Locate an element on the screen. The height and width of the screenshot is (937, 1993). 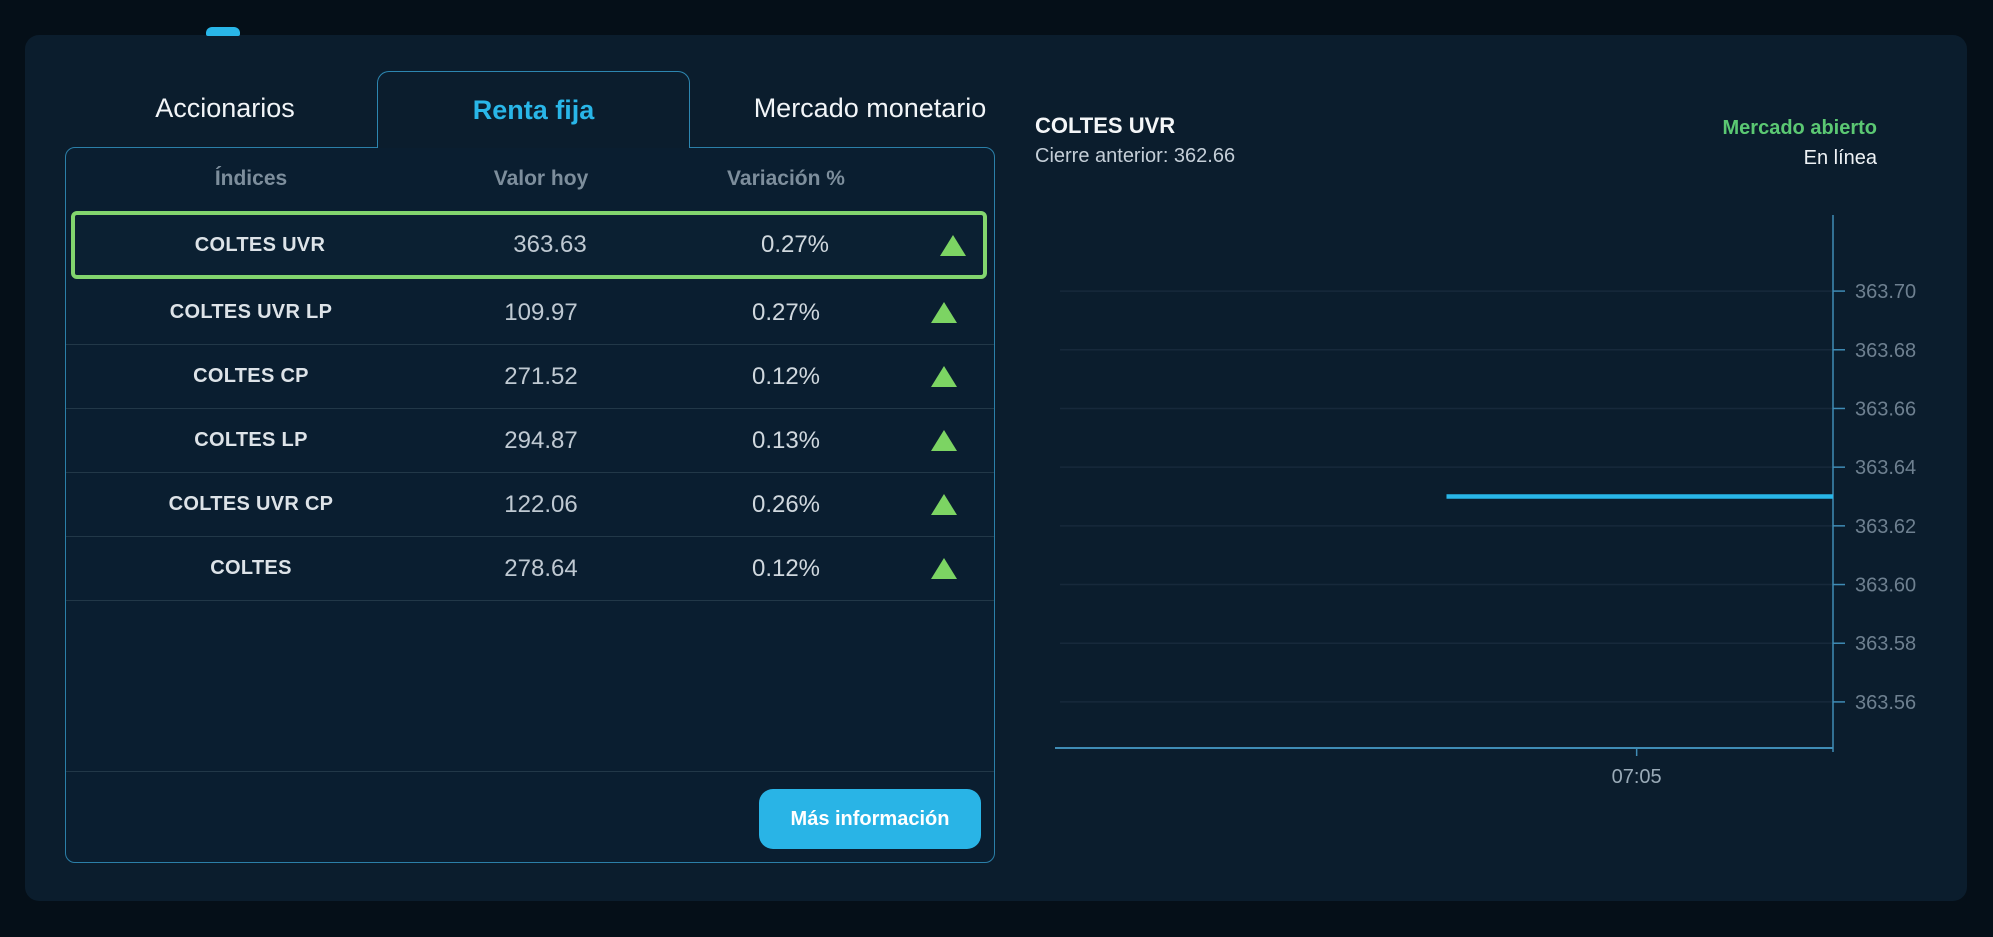
footer-divider is located at coordinates (530, 771).